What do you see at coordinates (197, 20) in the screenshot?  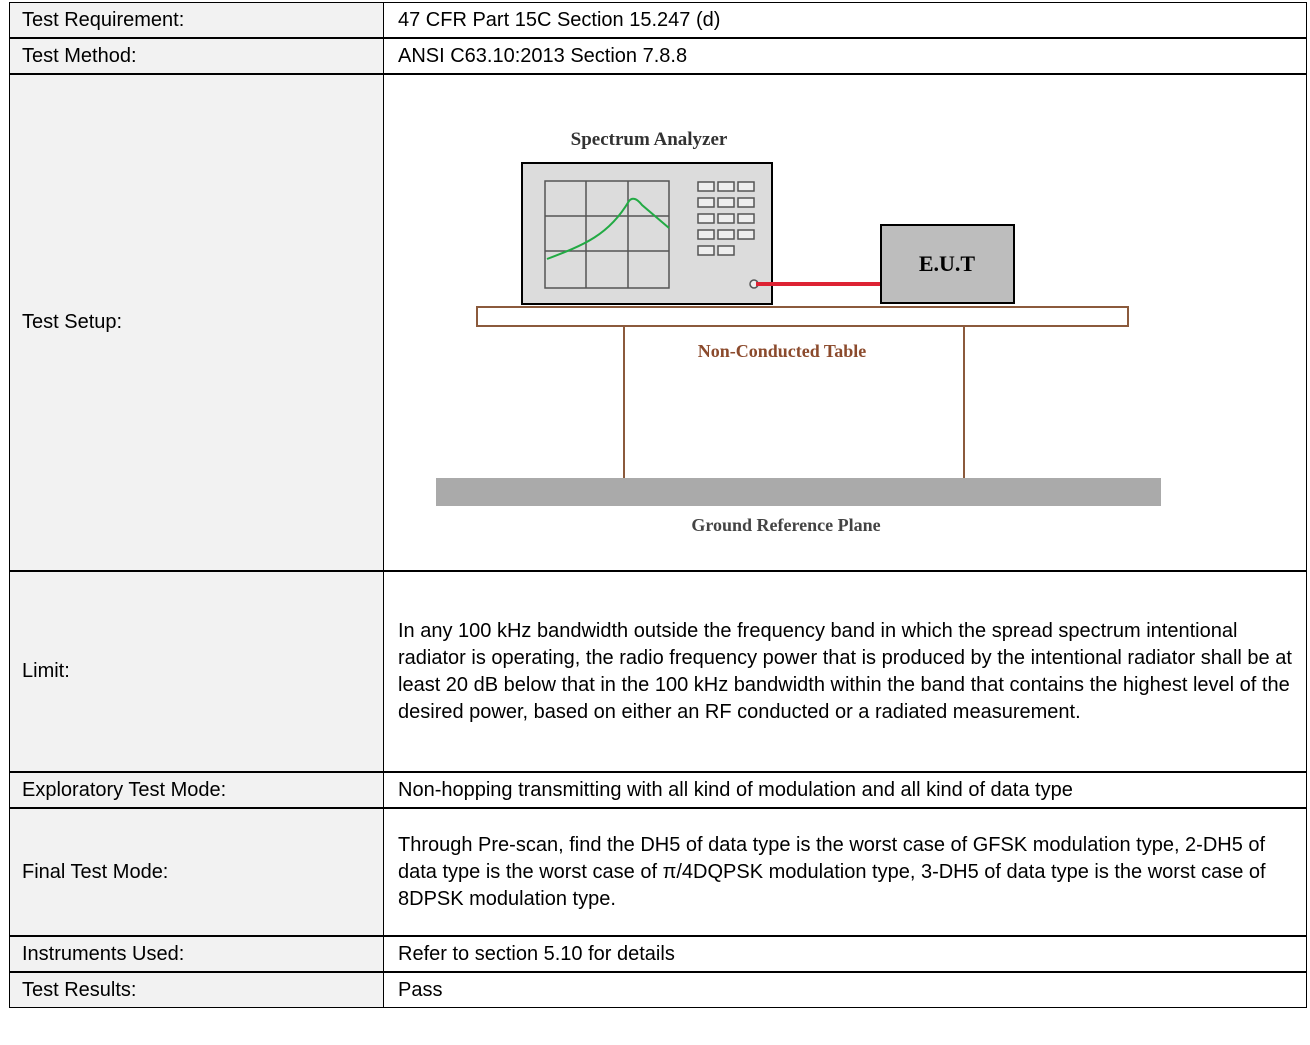 I see `row-label: Test Requirement:` at bounding box center [197, 20].